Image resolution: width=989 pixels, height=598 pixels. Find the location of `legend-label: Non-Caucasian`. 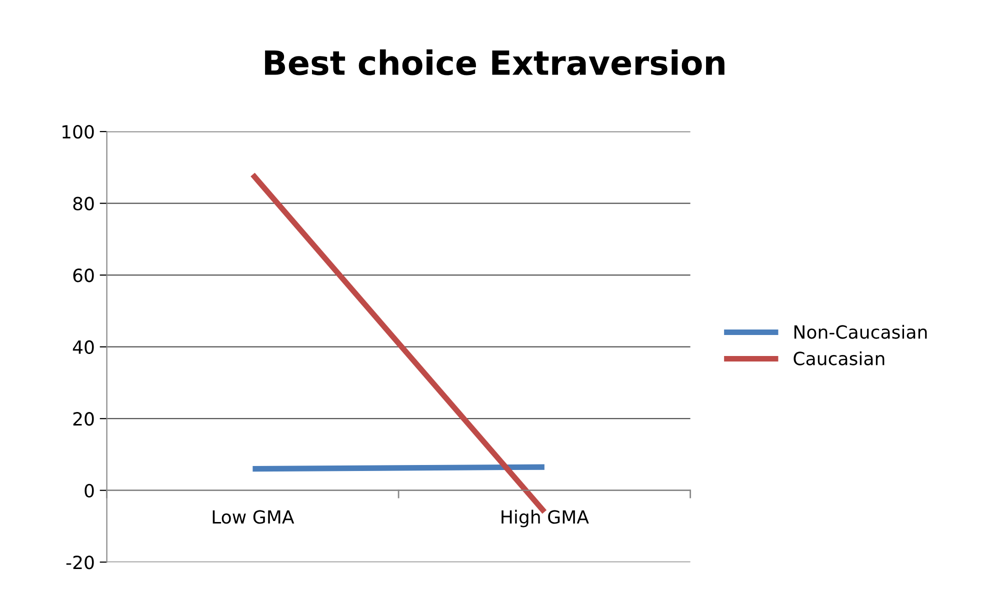

legend-label: Non-Caucasian is located at coordinates (860, 331).